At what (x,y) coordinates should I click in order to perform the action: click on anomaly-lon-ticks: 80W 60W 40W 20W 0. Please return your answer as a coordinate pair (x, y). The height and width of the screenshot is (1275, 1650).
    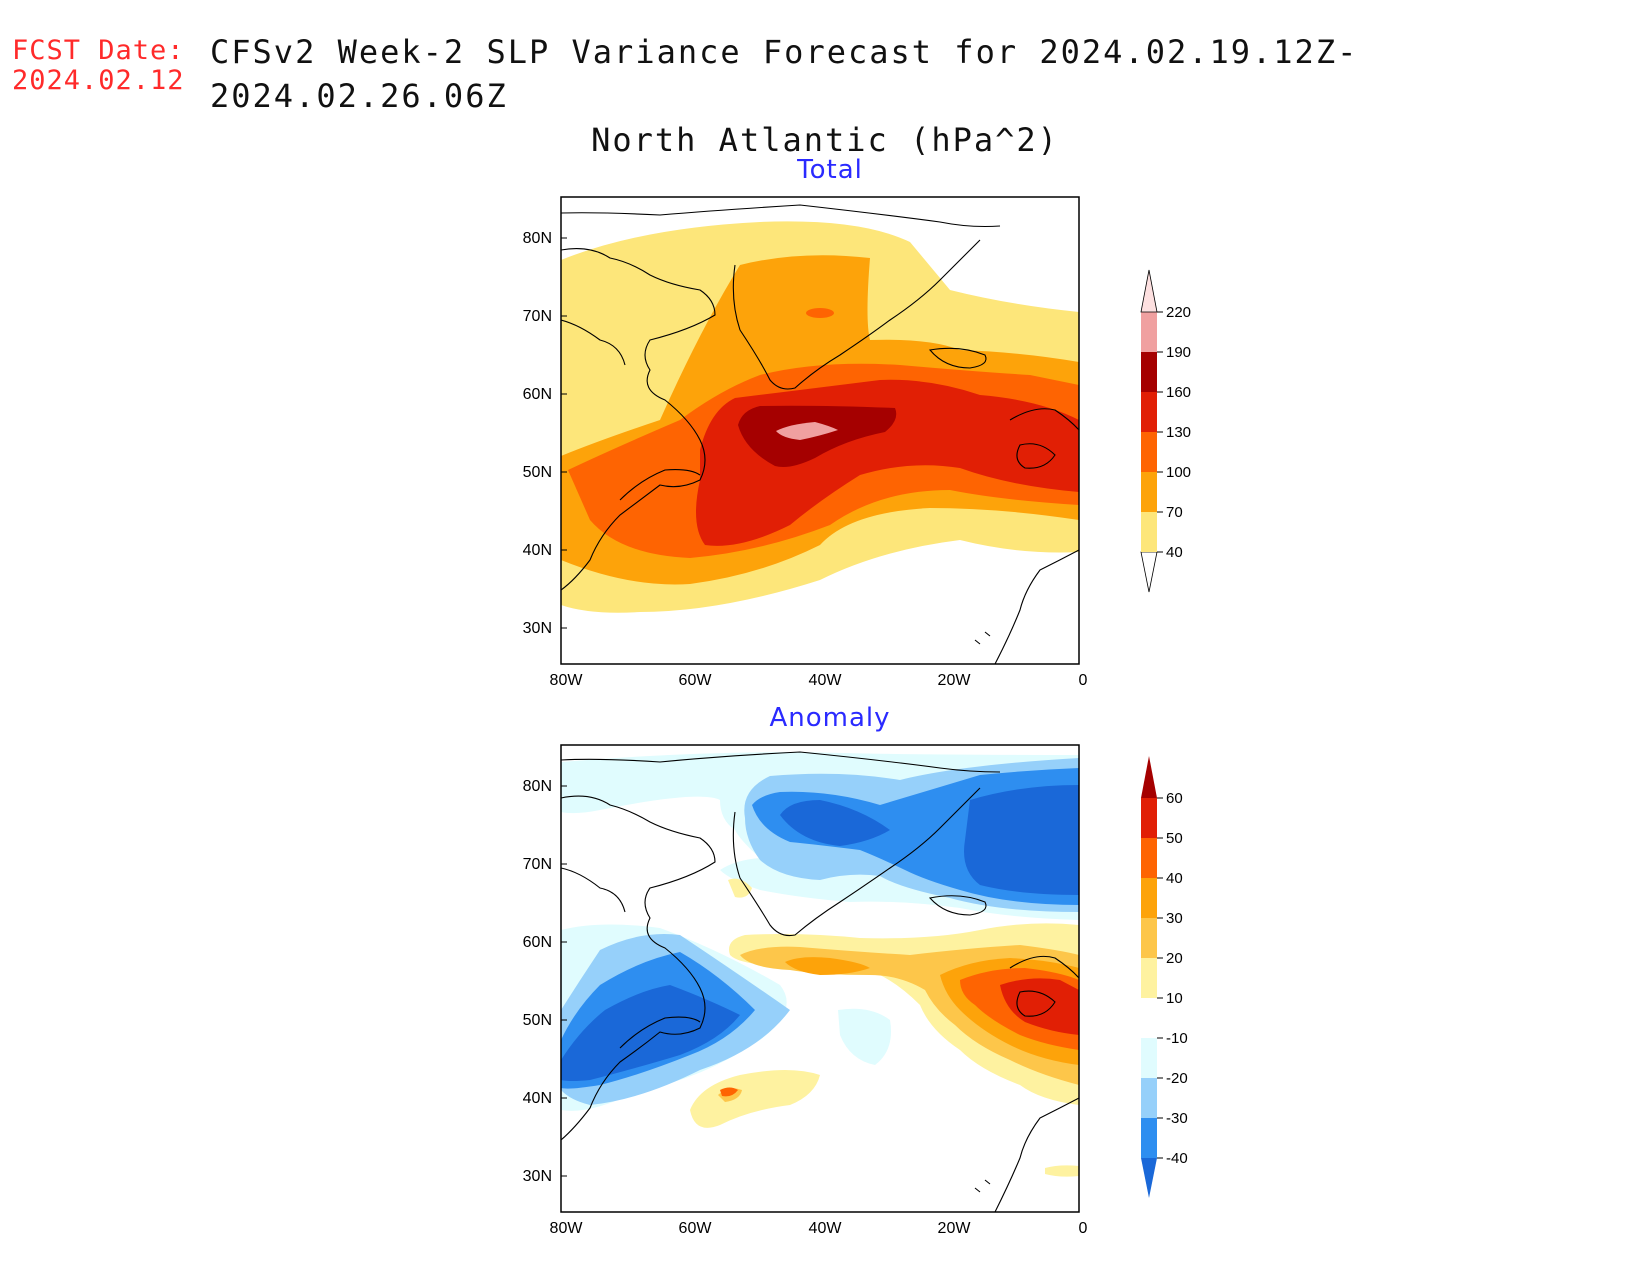
    Looking at the image, I should click on (819, 1228).